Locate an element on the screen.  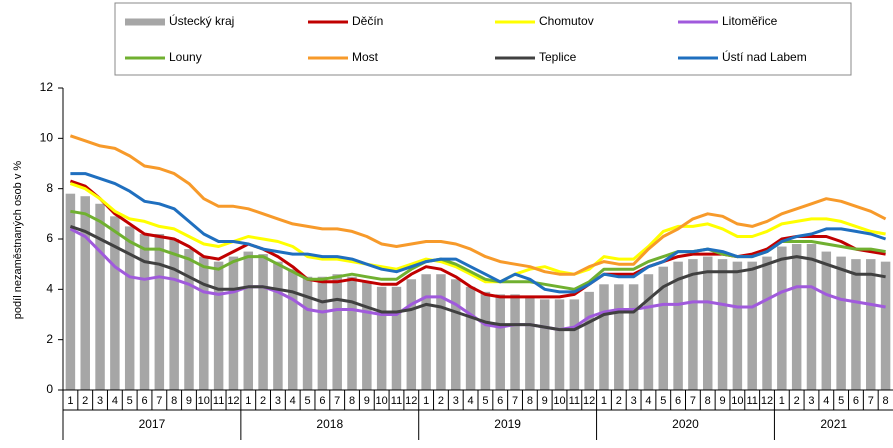
y-tick-label: 12 is located at coordinates (47, 87).